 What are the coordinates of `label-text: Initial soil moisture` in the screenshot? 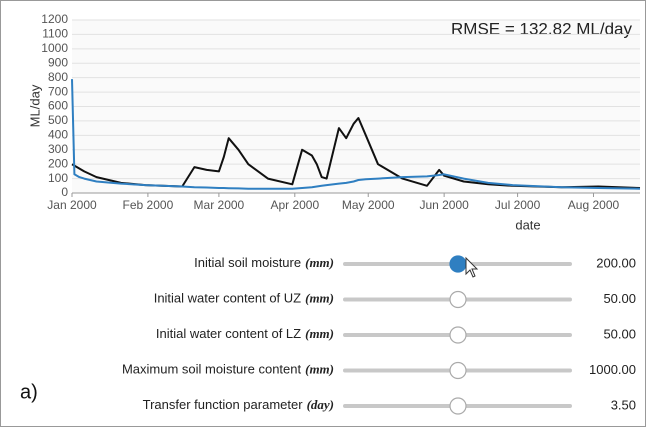 It's located at (247, 262).